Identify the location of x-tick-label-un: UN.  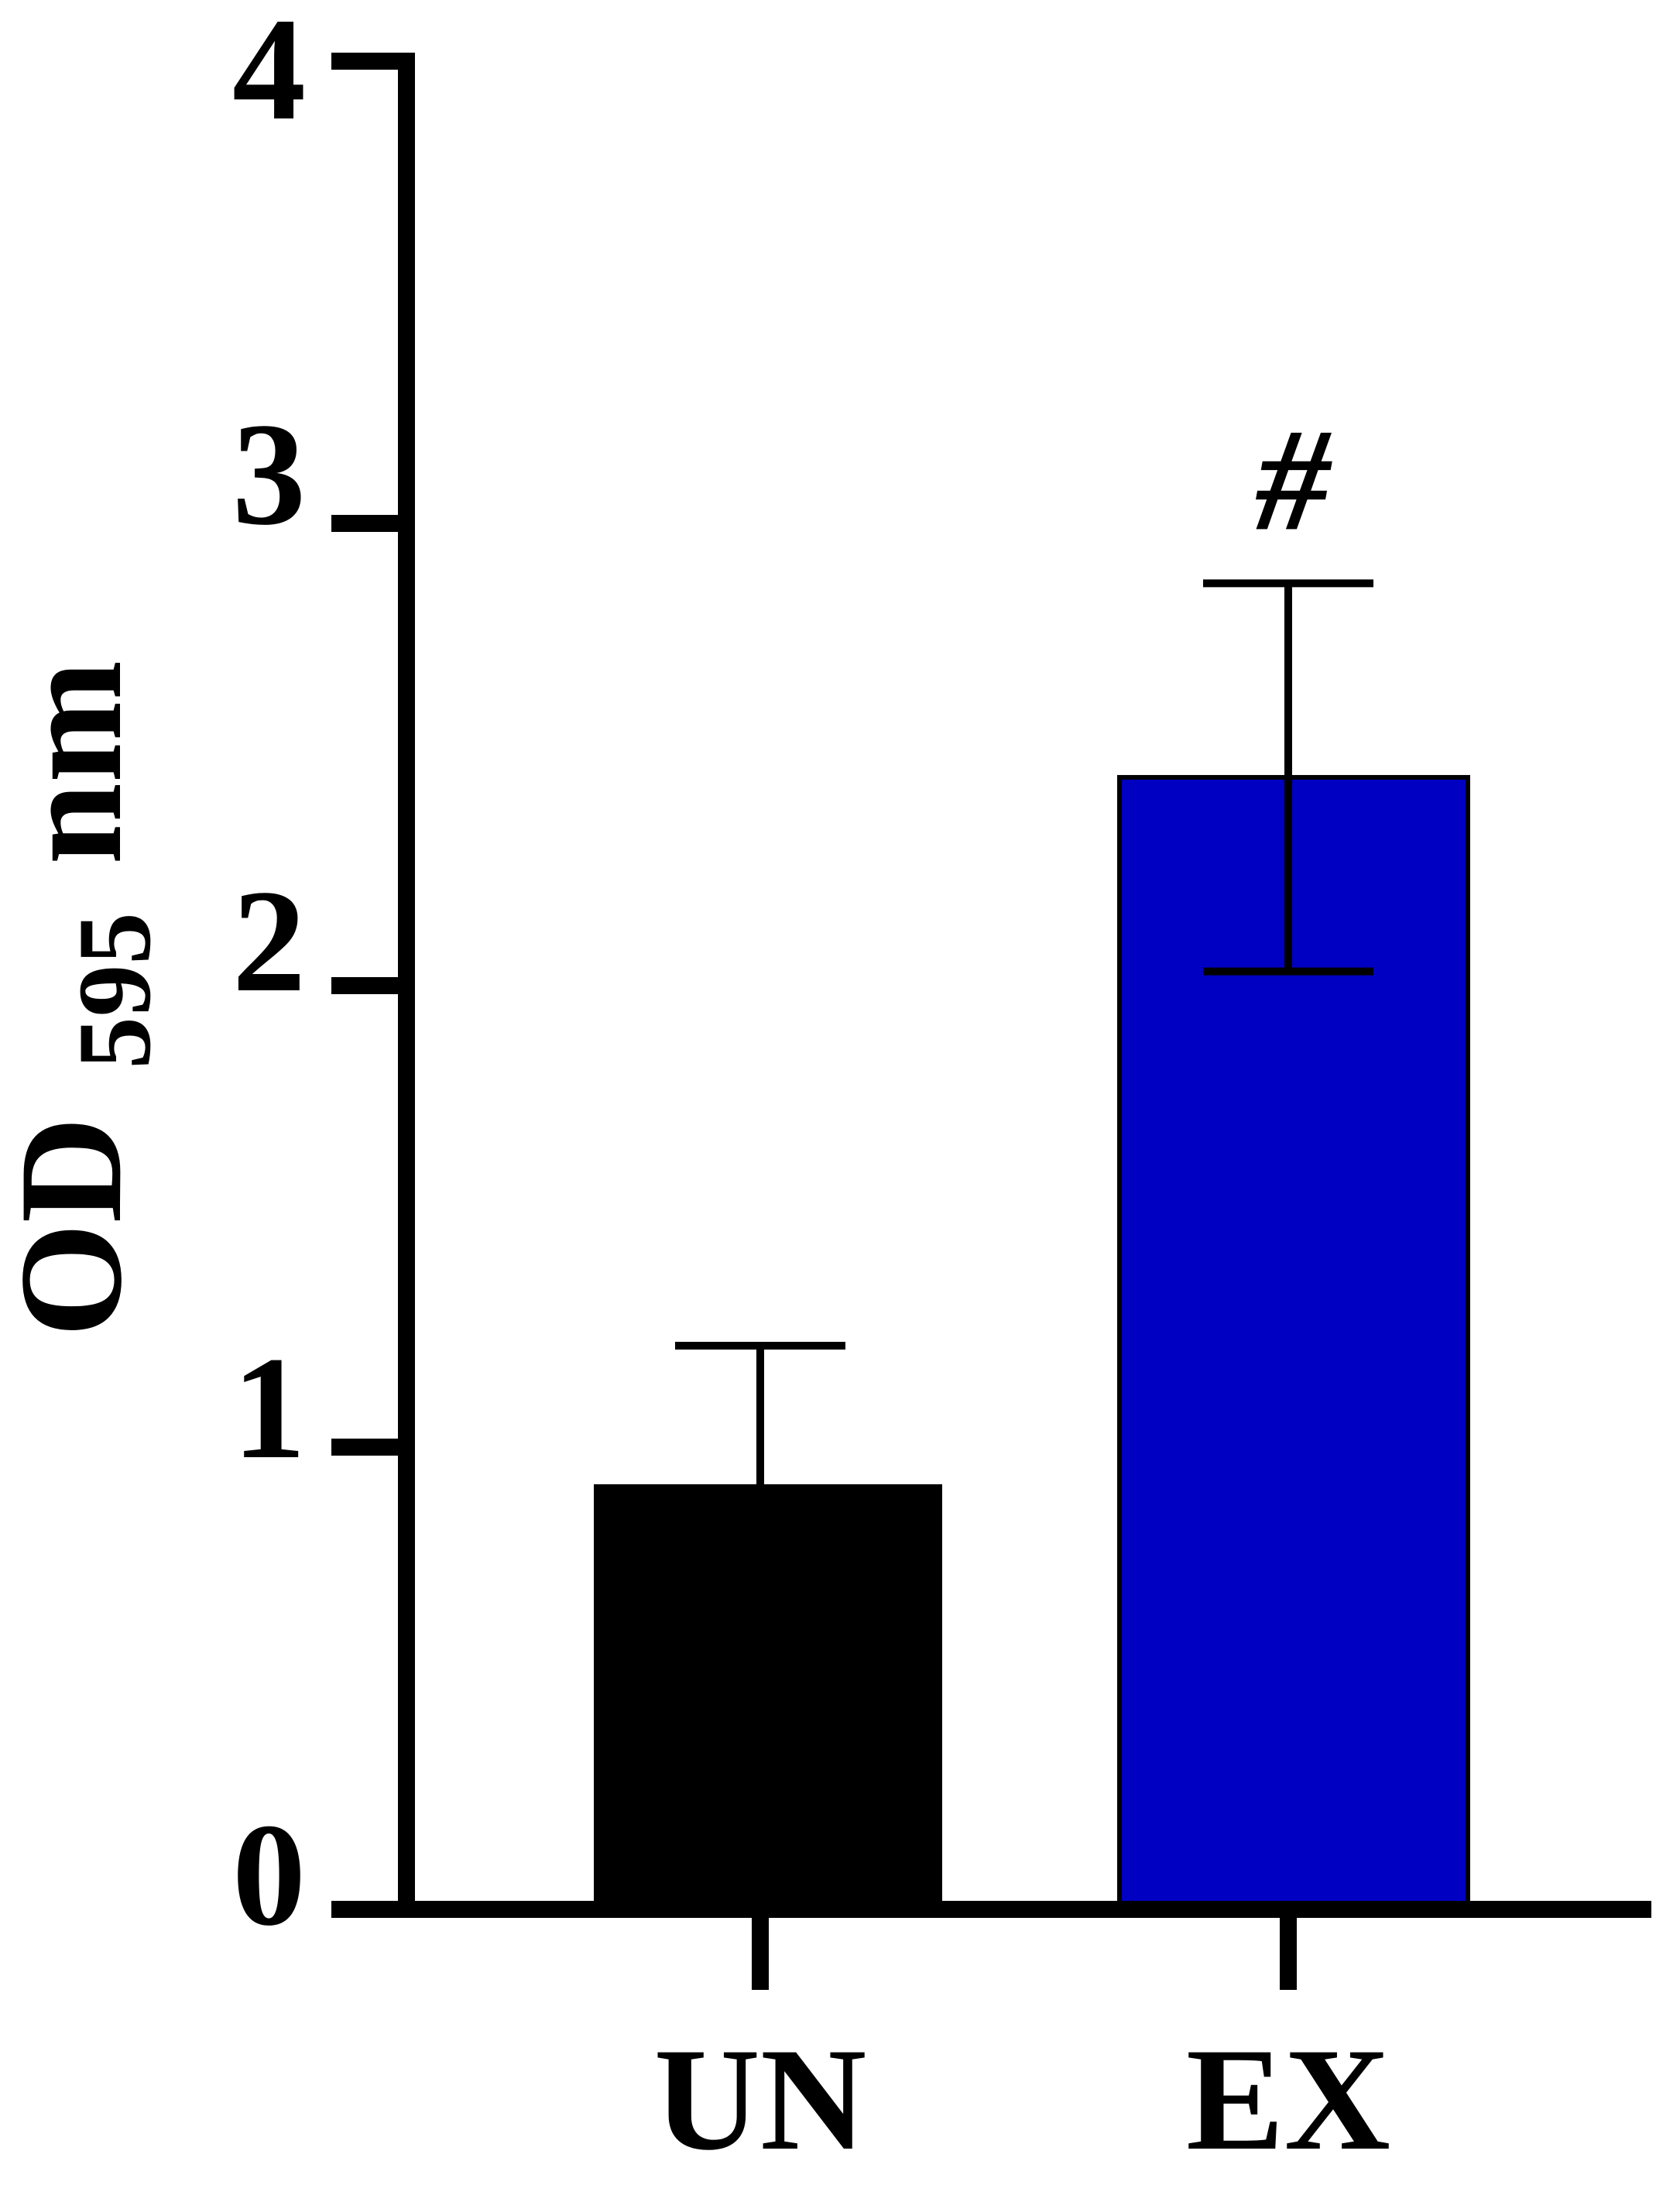
(760, 2100).